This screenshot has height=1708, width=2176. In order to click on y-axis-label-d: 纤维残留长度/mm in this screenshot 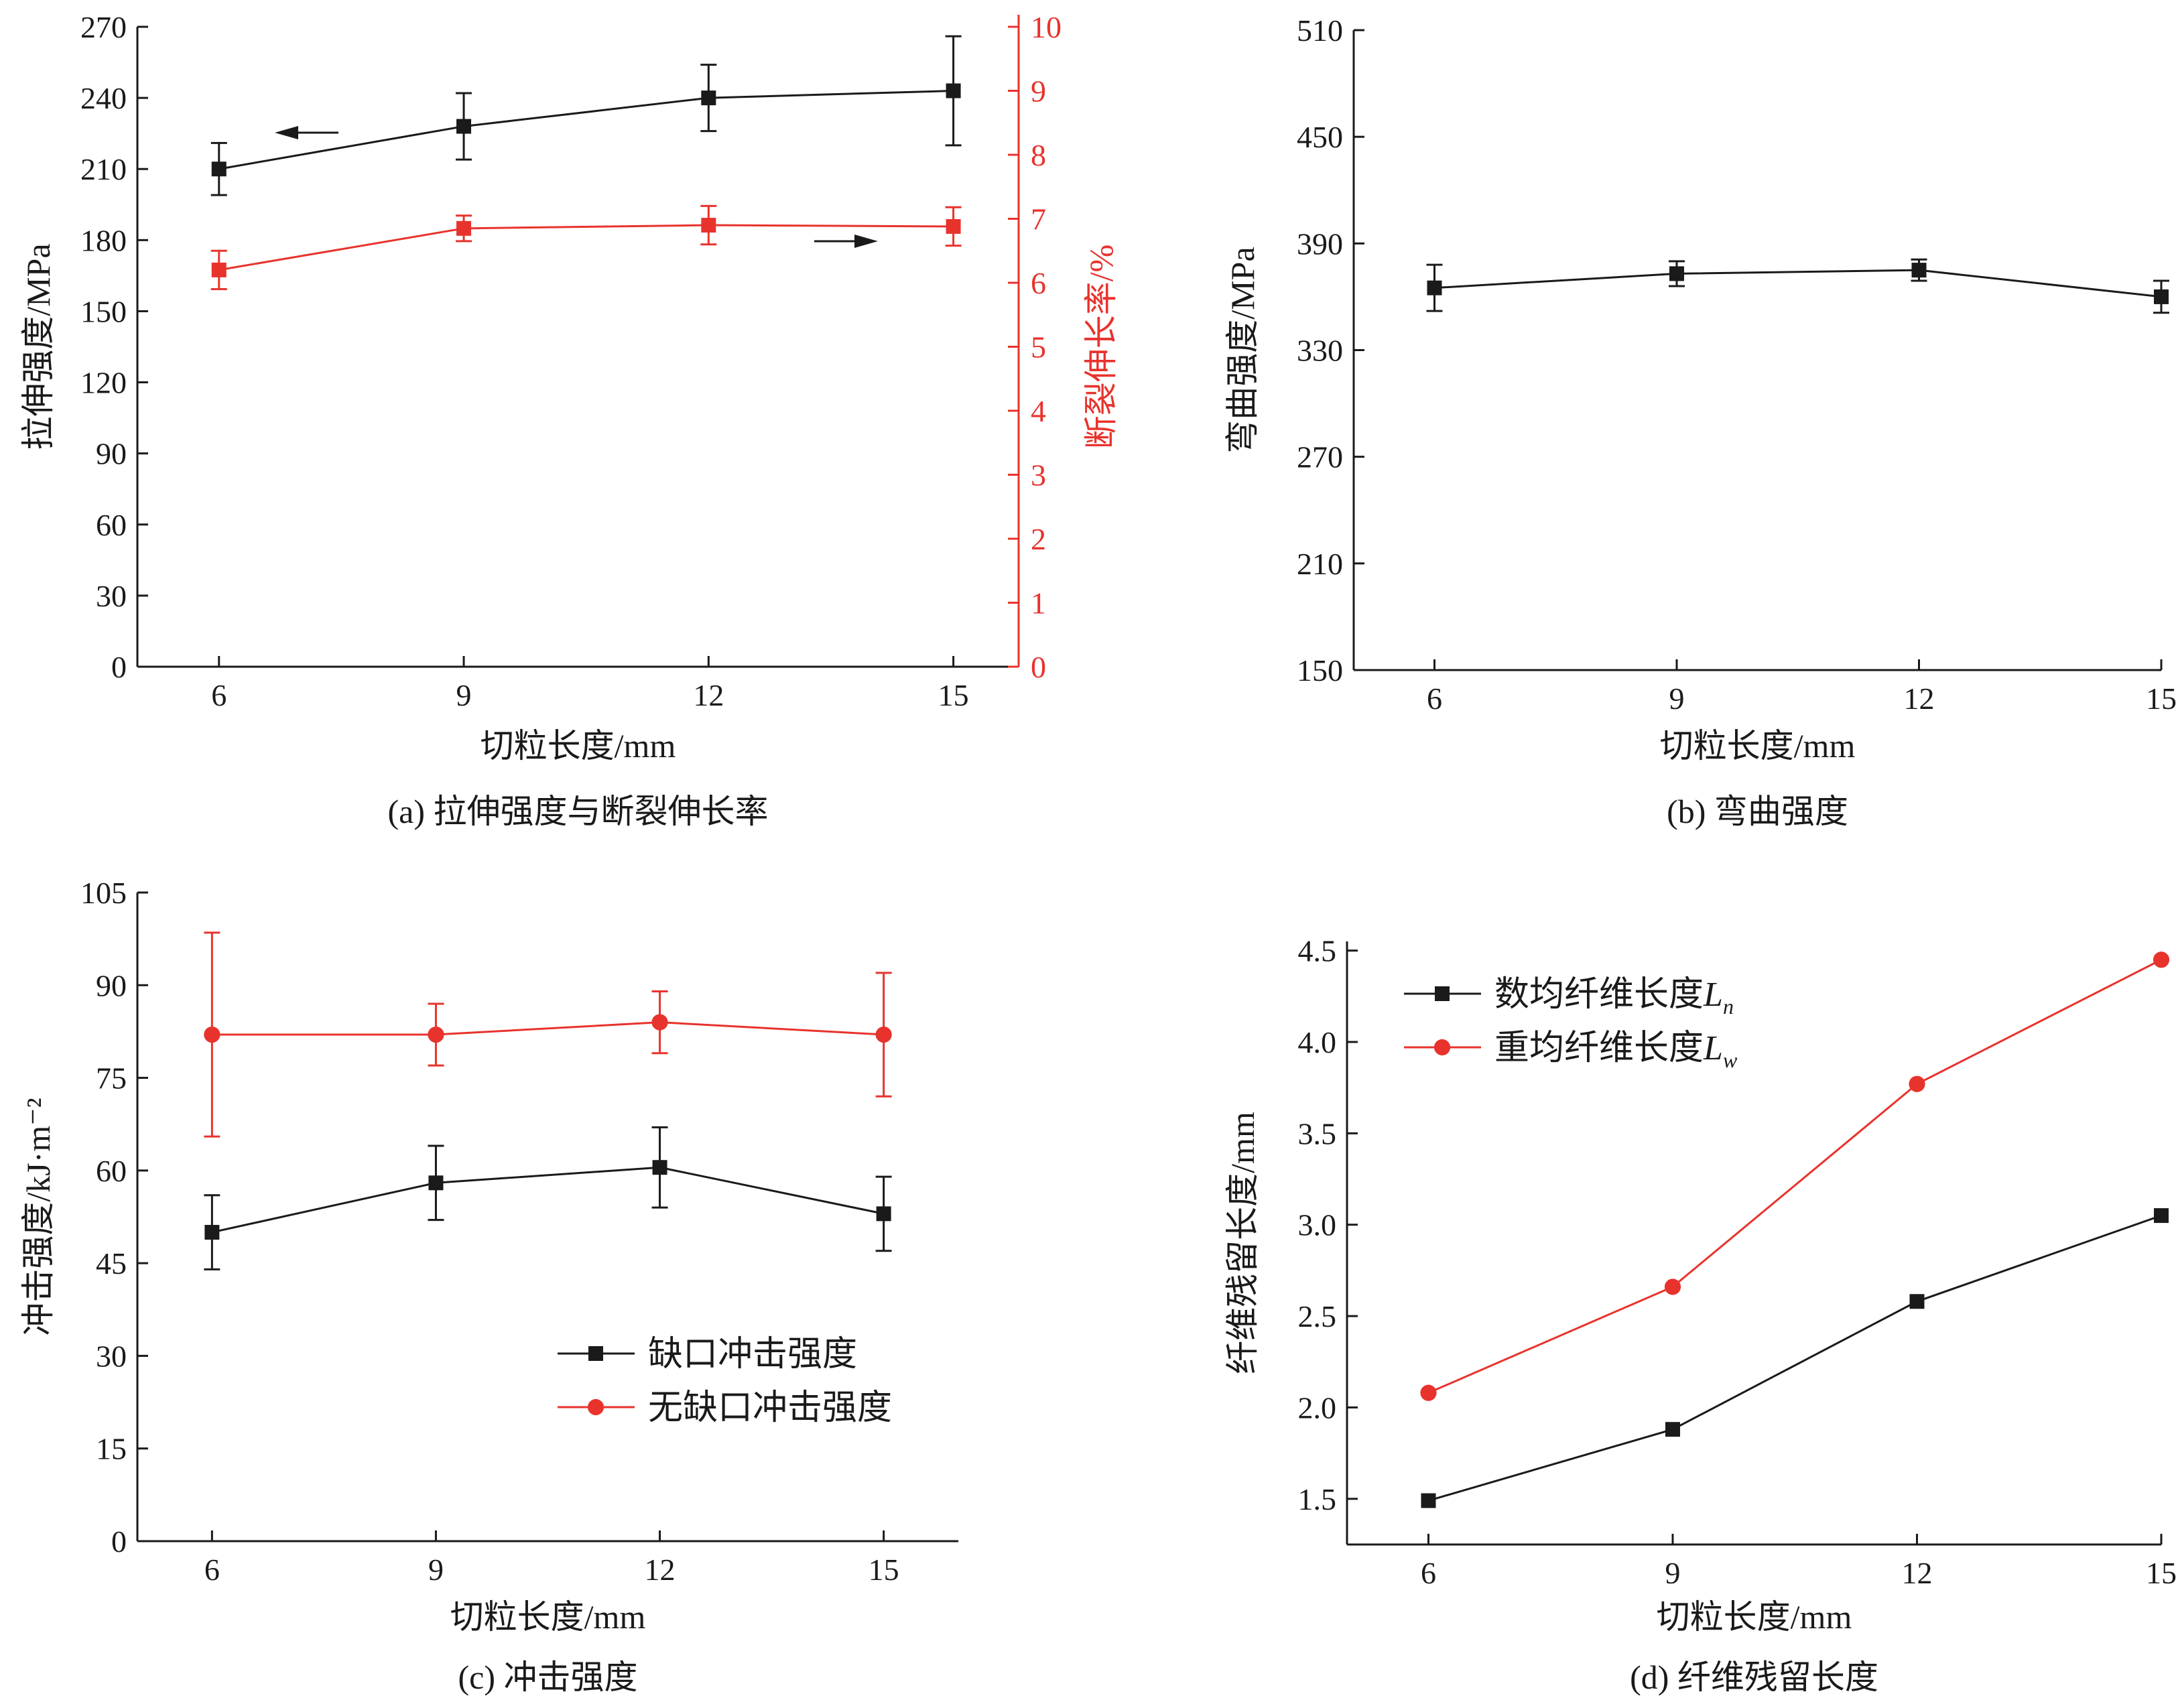, I will do `click(1242, 1243)`.